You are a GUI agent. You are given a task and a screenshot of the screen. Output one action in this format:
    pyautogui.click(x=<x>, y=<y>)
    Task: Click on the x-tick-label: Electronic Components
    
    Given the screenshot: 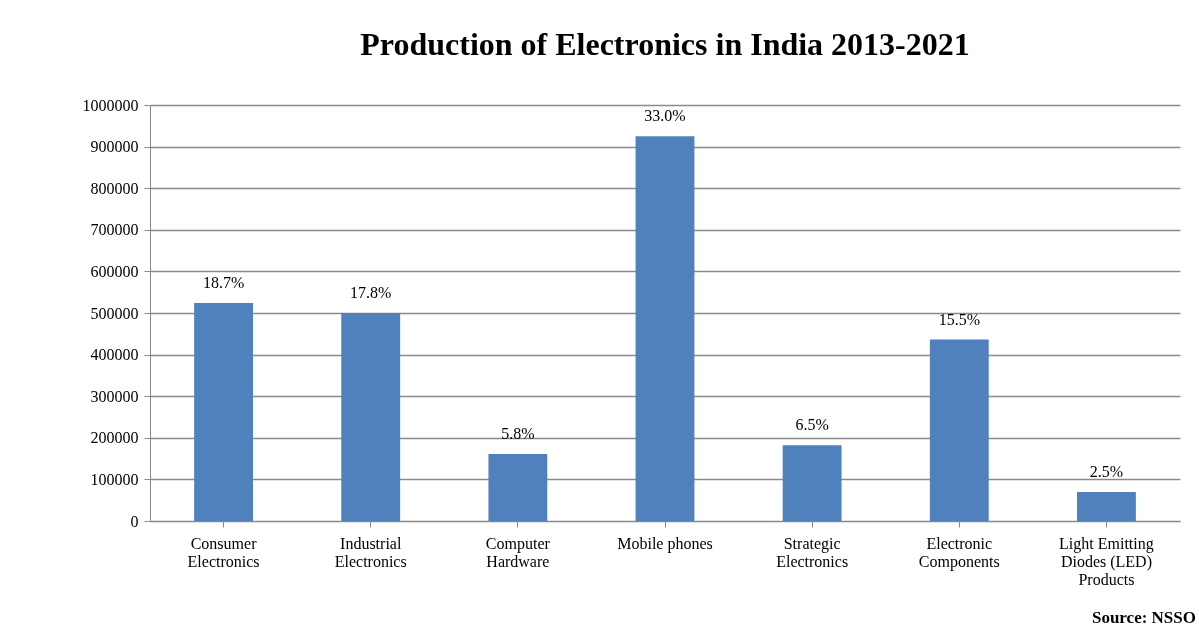 What is the action you would take?
    pyautogui.click(x=959, y=552)
    